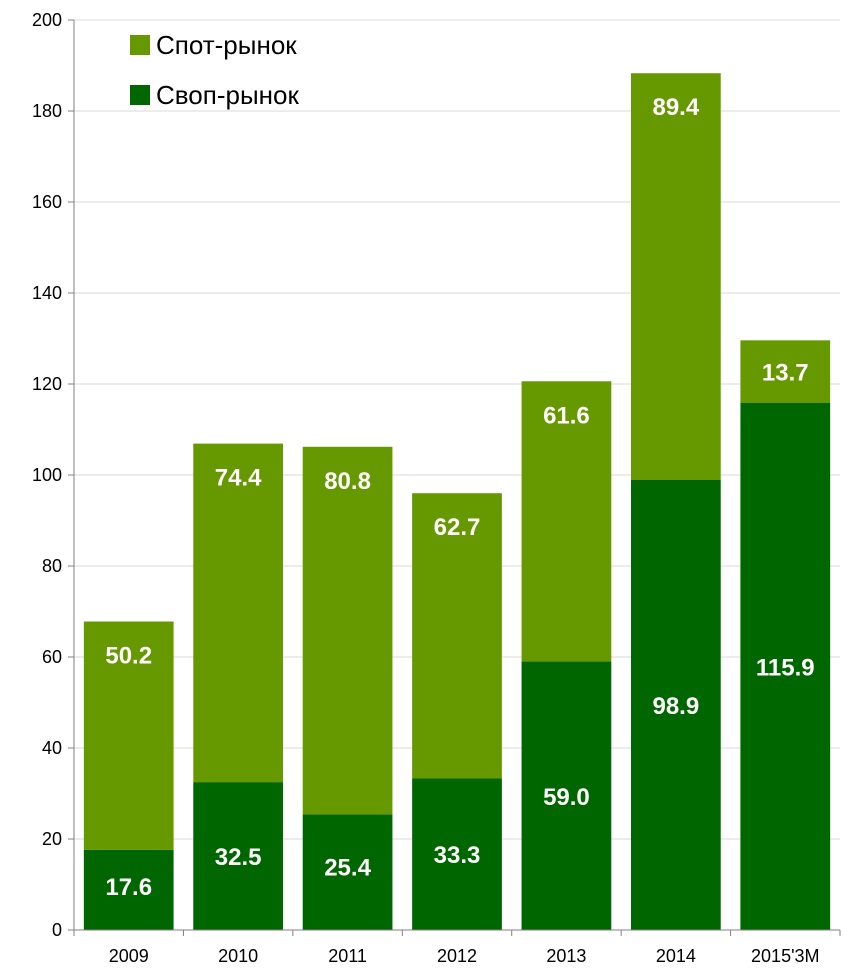 Image resolution: width=844 pixels, height=973 pixels. I want to click on bar-value-label: 50.2, so click(128, 656).